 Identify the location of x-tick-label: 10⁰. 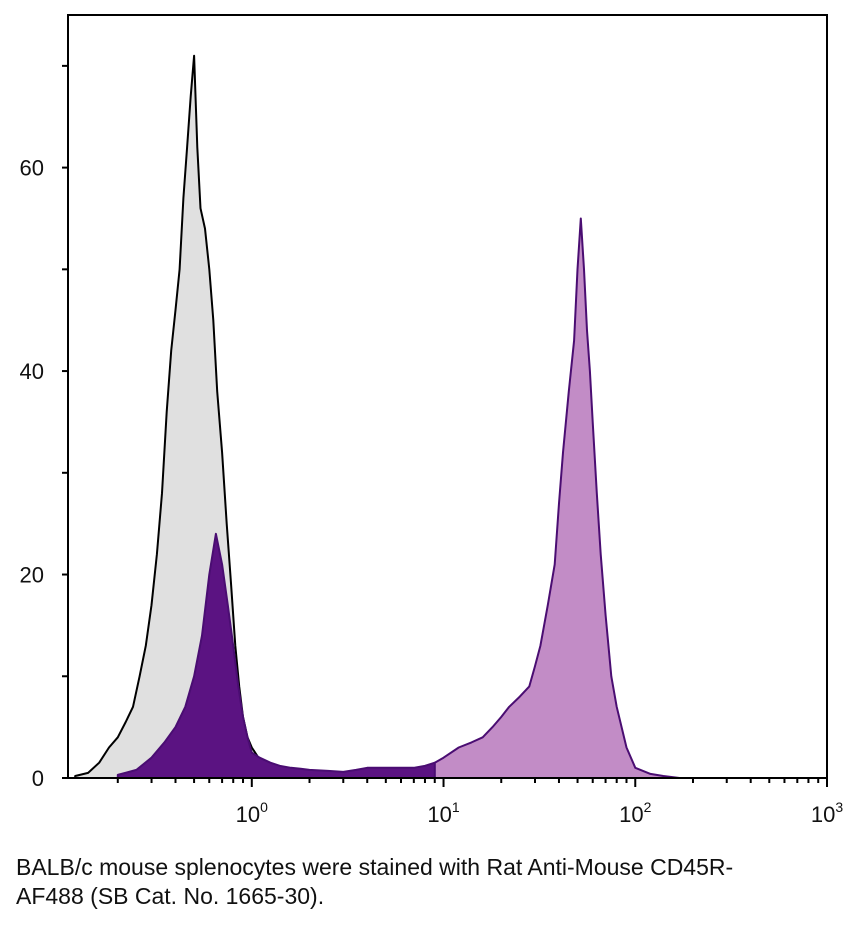
(252, 813).